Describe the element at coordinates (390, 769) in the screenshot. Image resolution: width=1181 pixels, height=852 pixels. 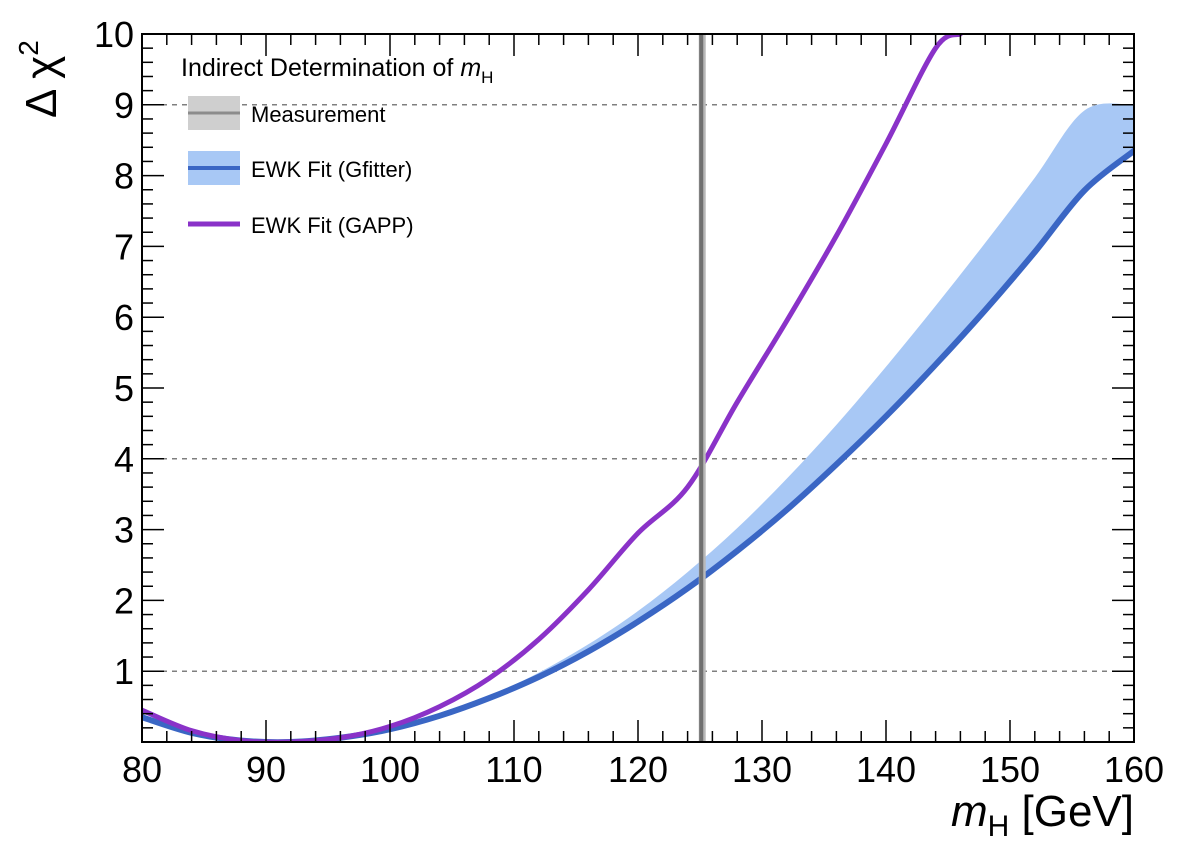
I see `x-tick-label-100: 100` at that location.